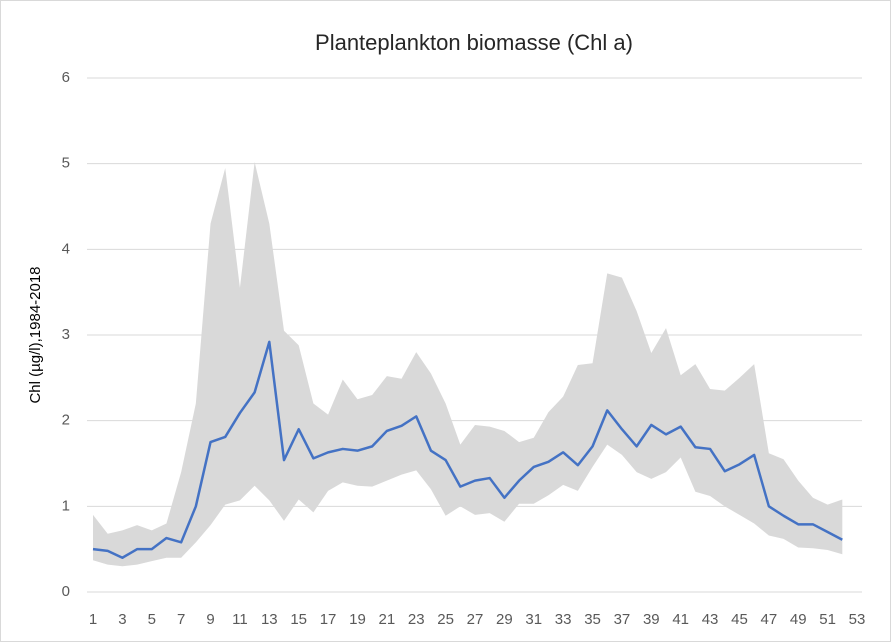  I want to click on x-tick-label: 41, so click(680, 619).